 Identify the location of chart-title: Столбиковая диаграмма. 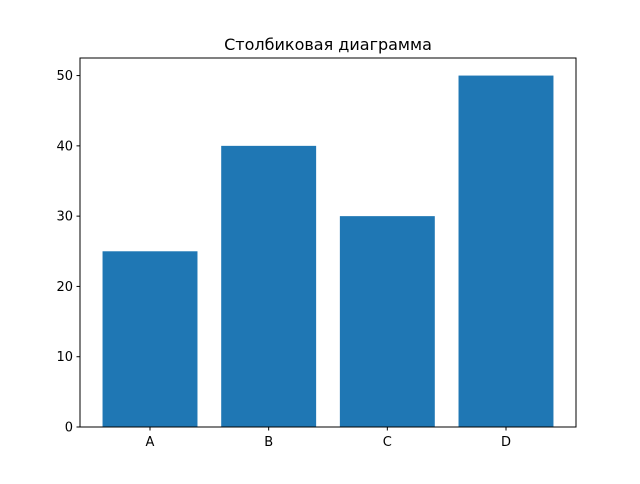
(328, 44).